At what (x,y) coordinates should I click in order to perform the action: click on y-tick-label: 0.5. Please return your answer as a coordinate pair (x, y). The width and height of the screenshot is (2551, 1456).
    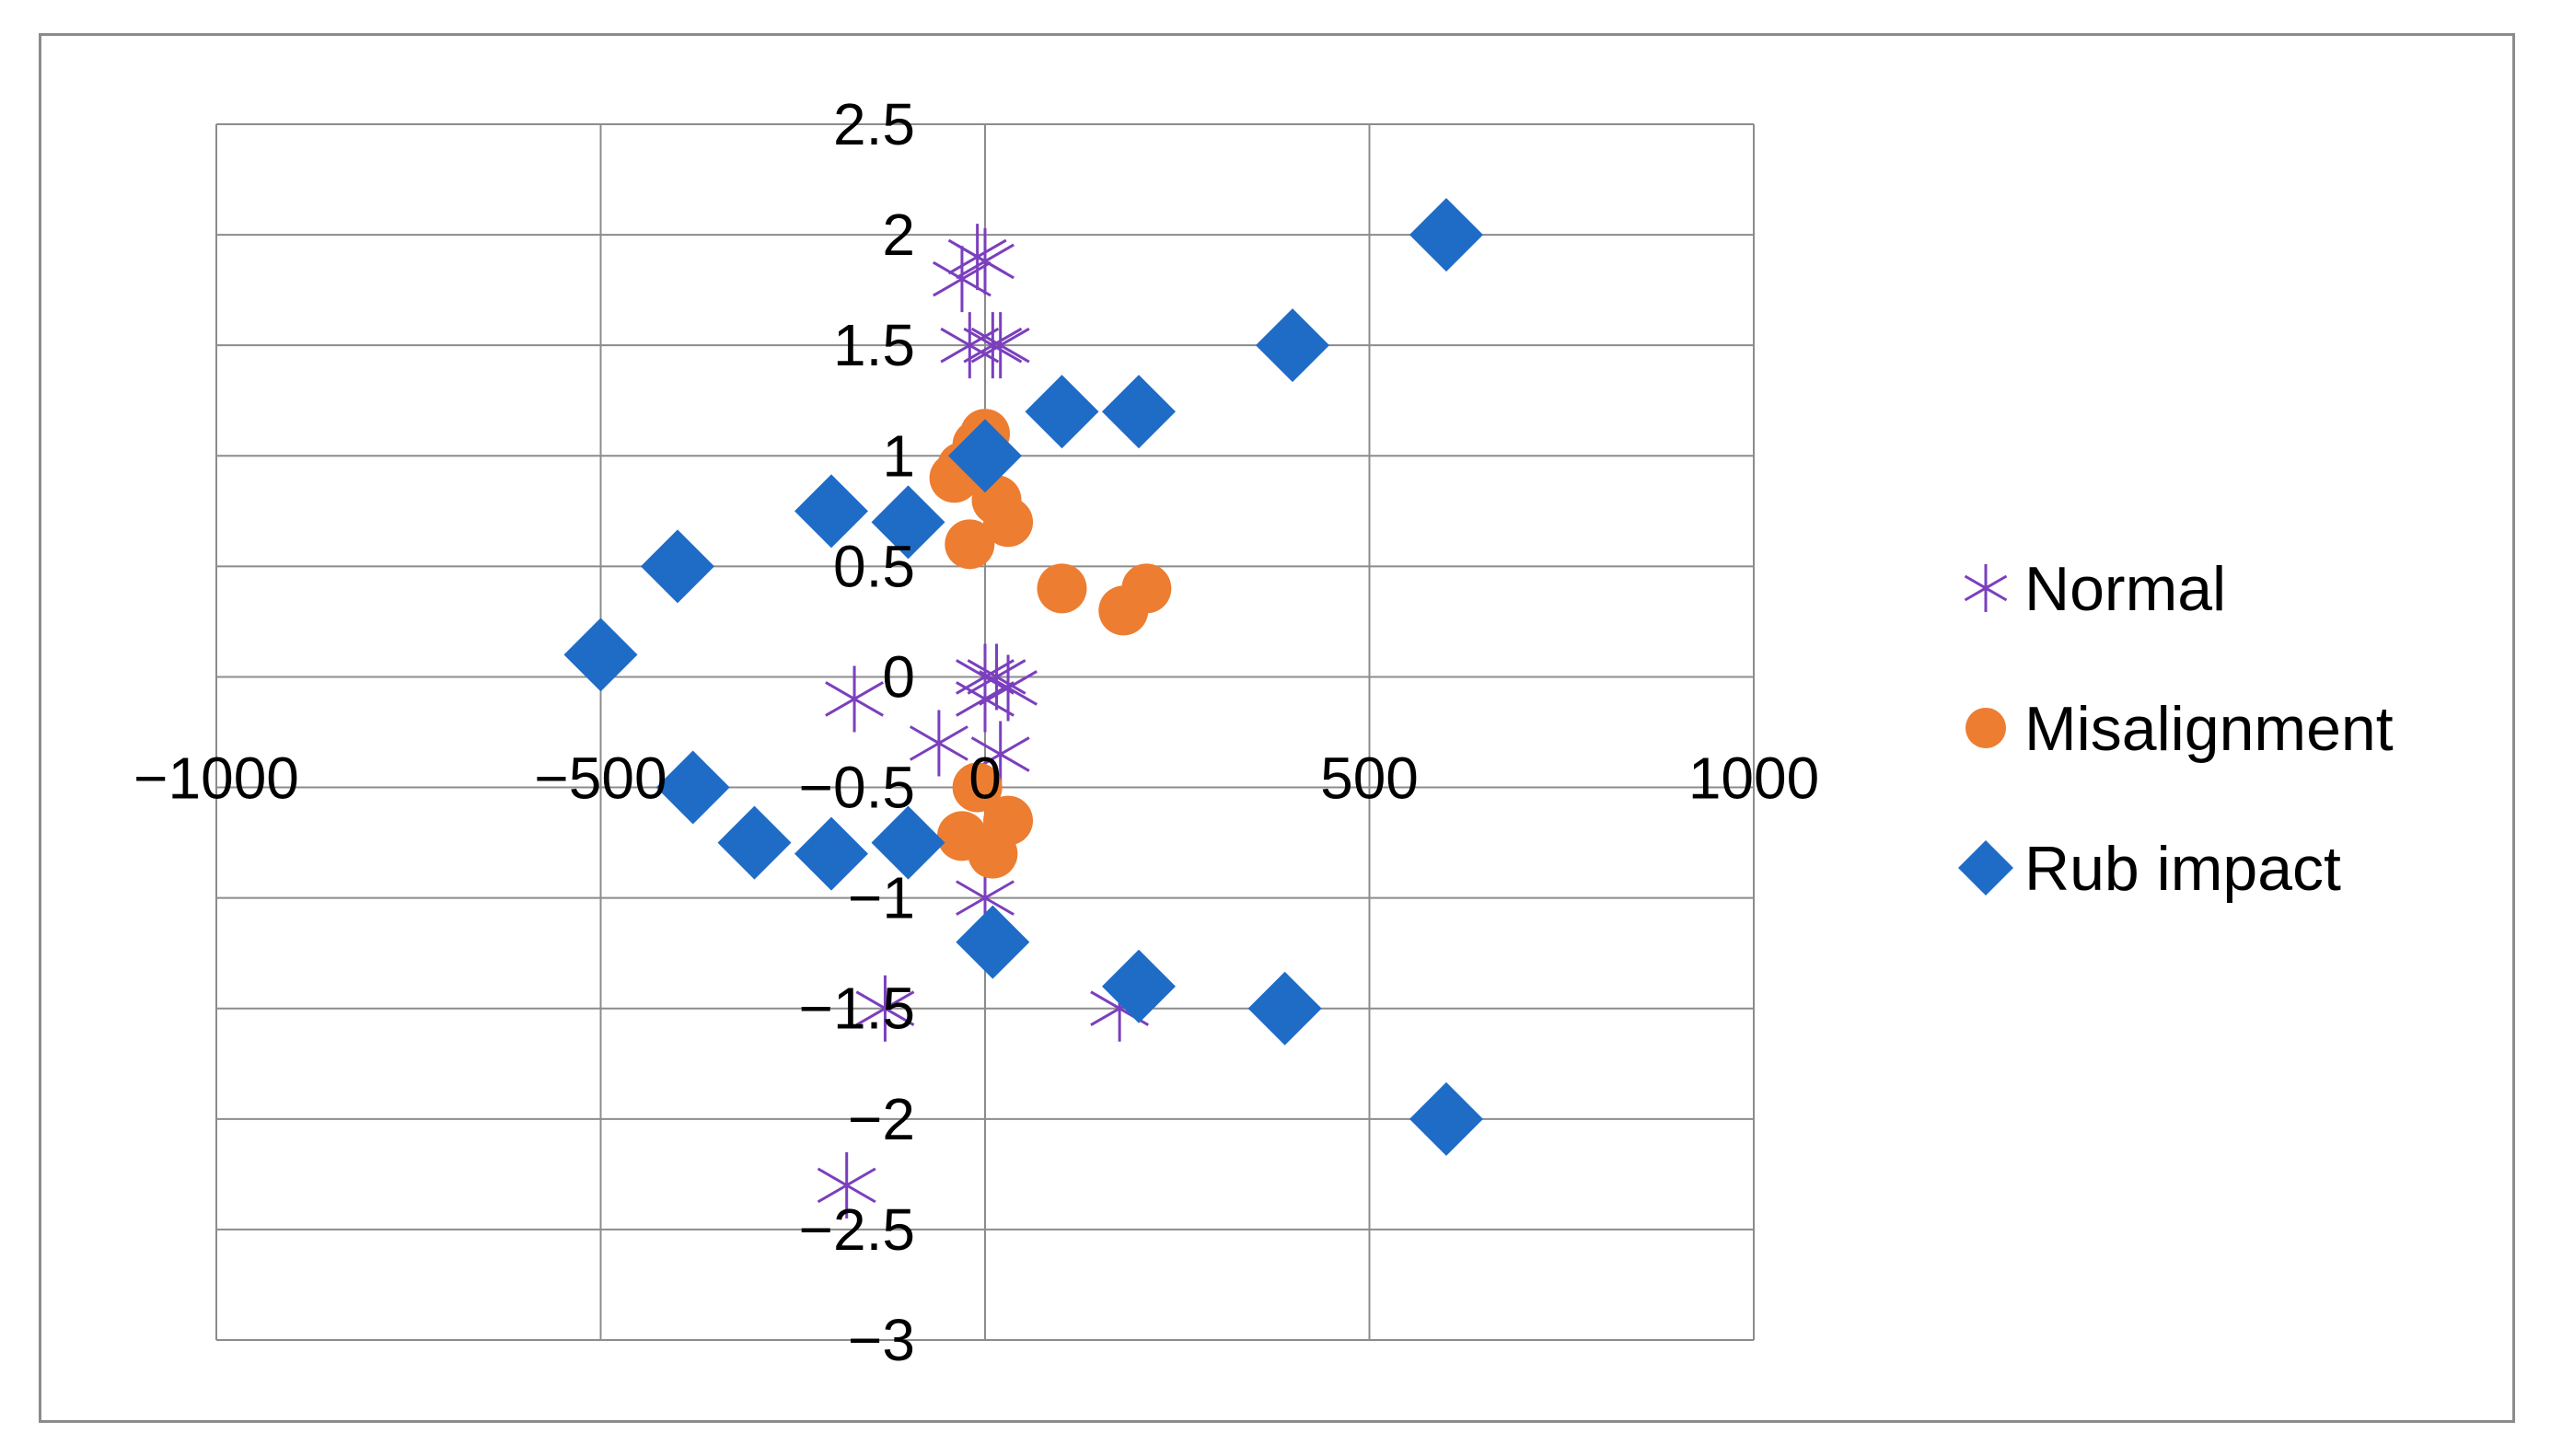
    Looking at the image, I should click on (874, 566).